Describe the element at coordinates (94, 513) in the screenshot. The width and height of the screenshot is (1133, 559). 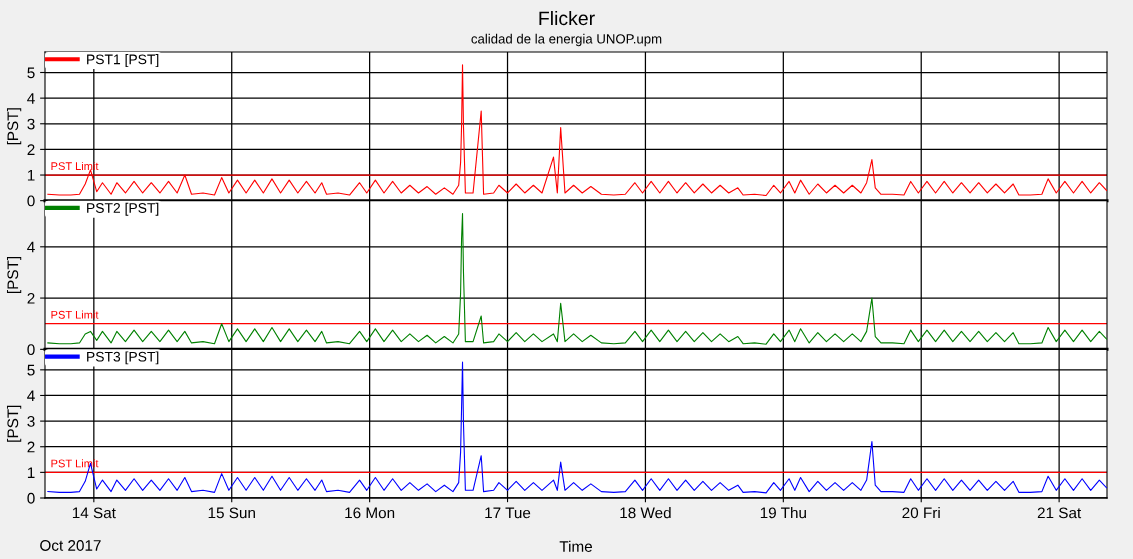
I see `x-tick-label: 14 Sat` at that location.